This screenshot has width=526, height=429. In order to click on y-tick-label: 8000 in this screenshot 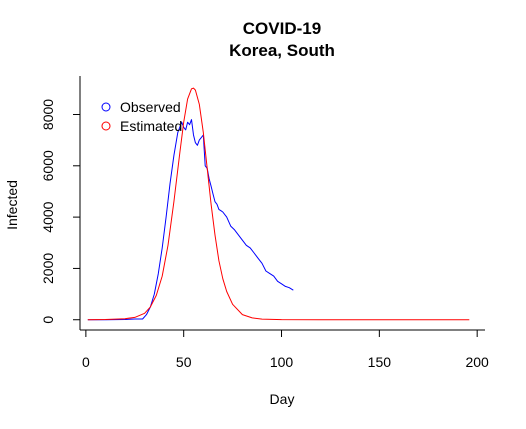, I will do `click(48, 114)`.